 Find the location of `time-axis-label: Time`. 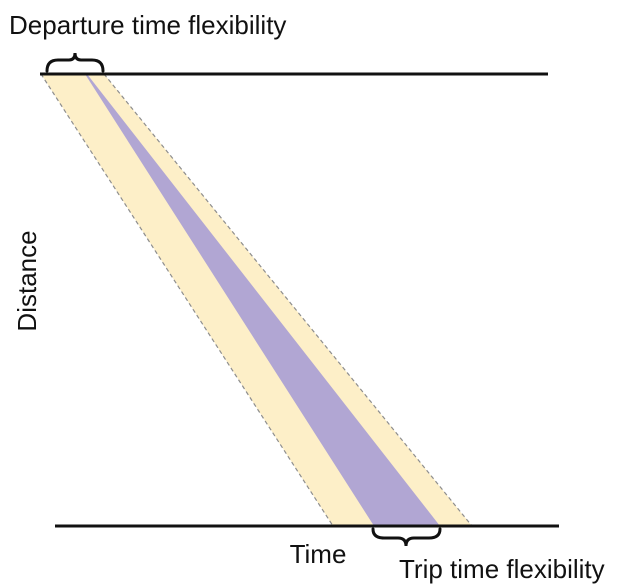

time-axis-label: Time is located at coordinates (318, 554).